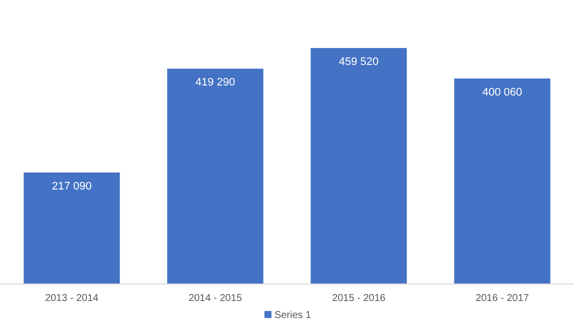 This screenshot has height=336, width=576. What do you see at coordinates (215, 298) in the screenshot?
I see `x-tick-label: 2014 - 2015` at bounding box center [215, 298].